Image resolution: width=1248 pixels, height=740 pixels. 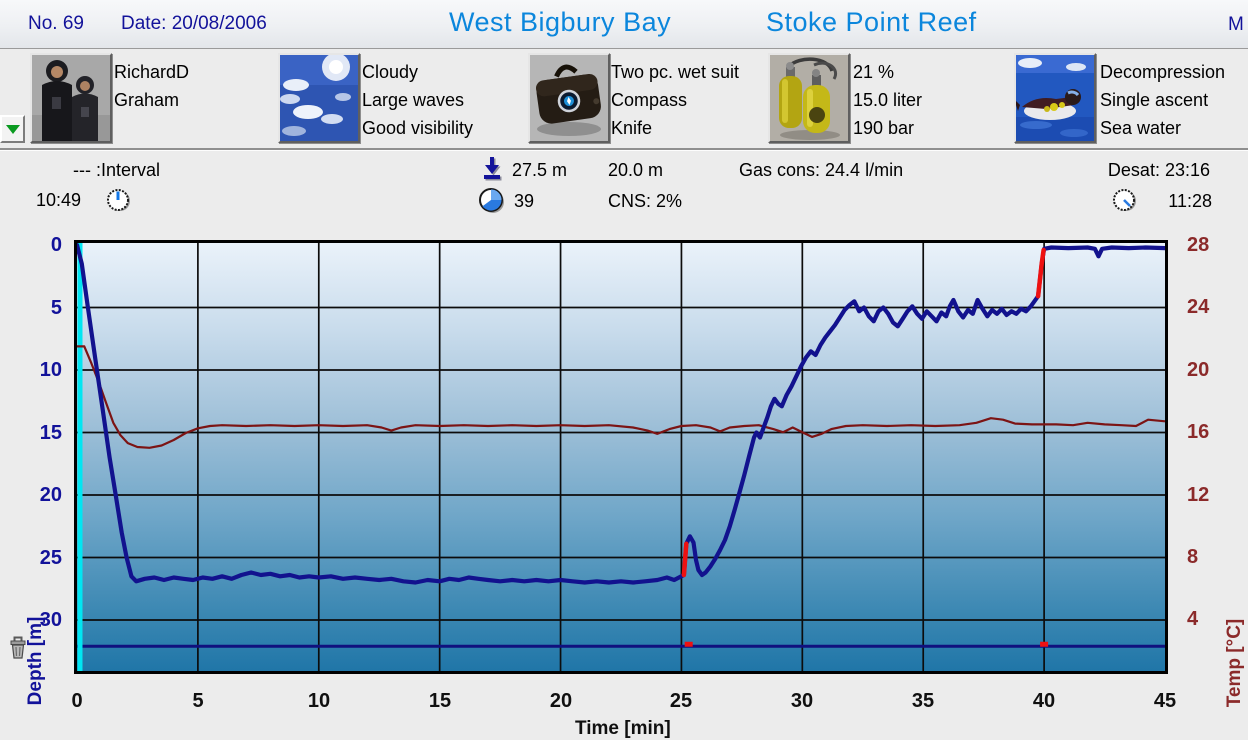 I want to click on equipment-text: Two pc. wet suit Compass Knife, so click(x=675, y=100).